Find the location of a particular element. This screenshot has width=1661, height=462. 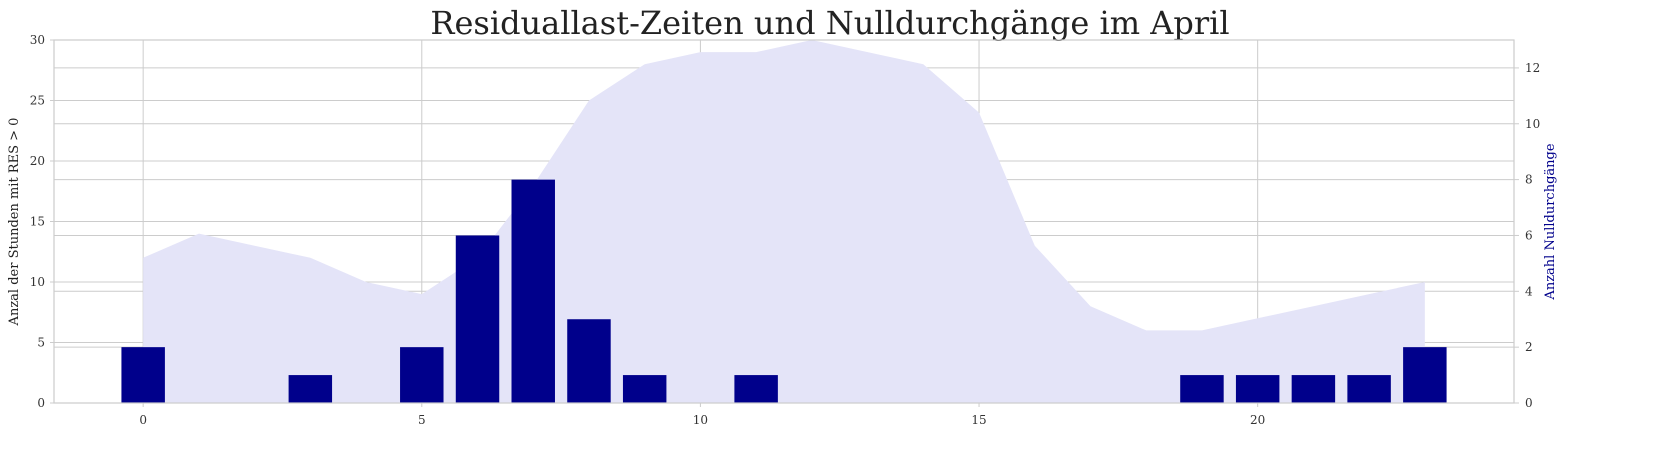

x-tick-label: 5 is located at coordinates (422, 420).